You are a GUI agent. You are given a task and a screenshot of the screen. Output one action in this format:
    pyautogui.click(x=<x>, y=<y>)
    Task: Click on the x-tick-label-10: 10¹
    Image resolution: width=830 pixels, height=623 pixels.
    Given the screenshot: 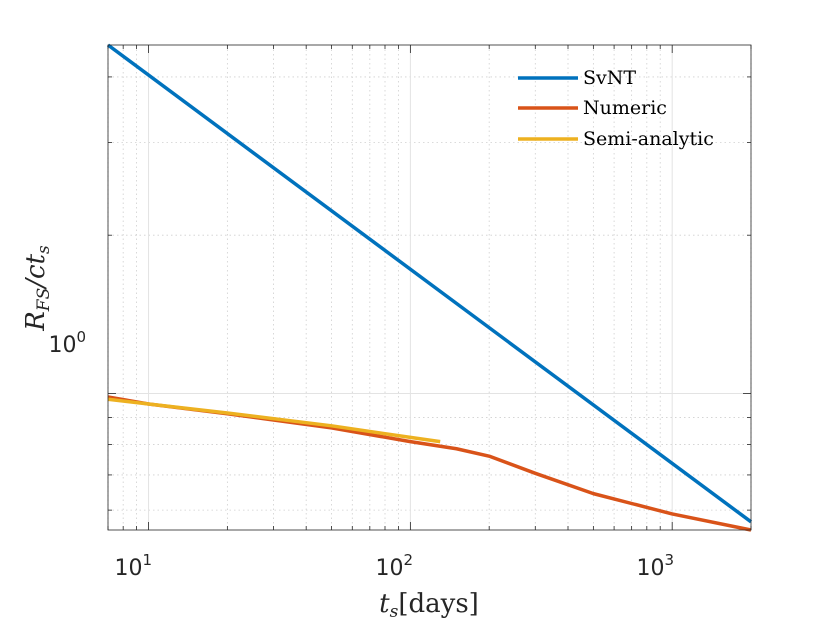 What is the action you would take?
    pyautogui.click(x=133, y=566)
    